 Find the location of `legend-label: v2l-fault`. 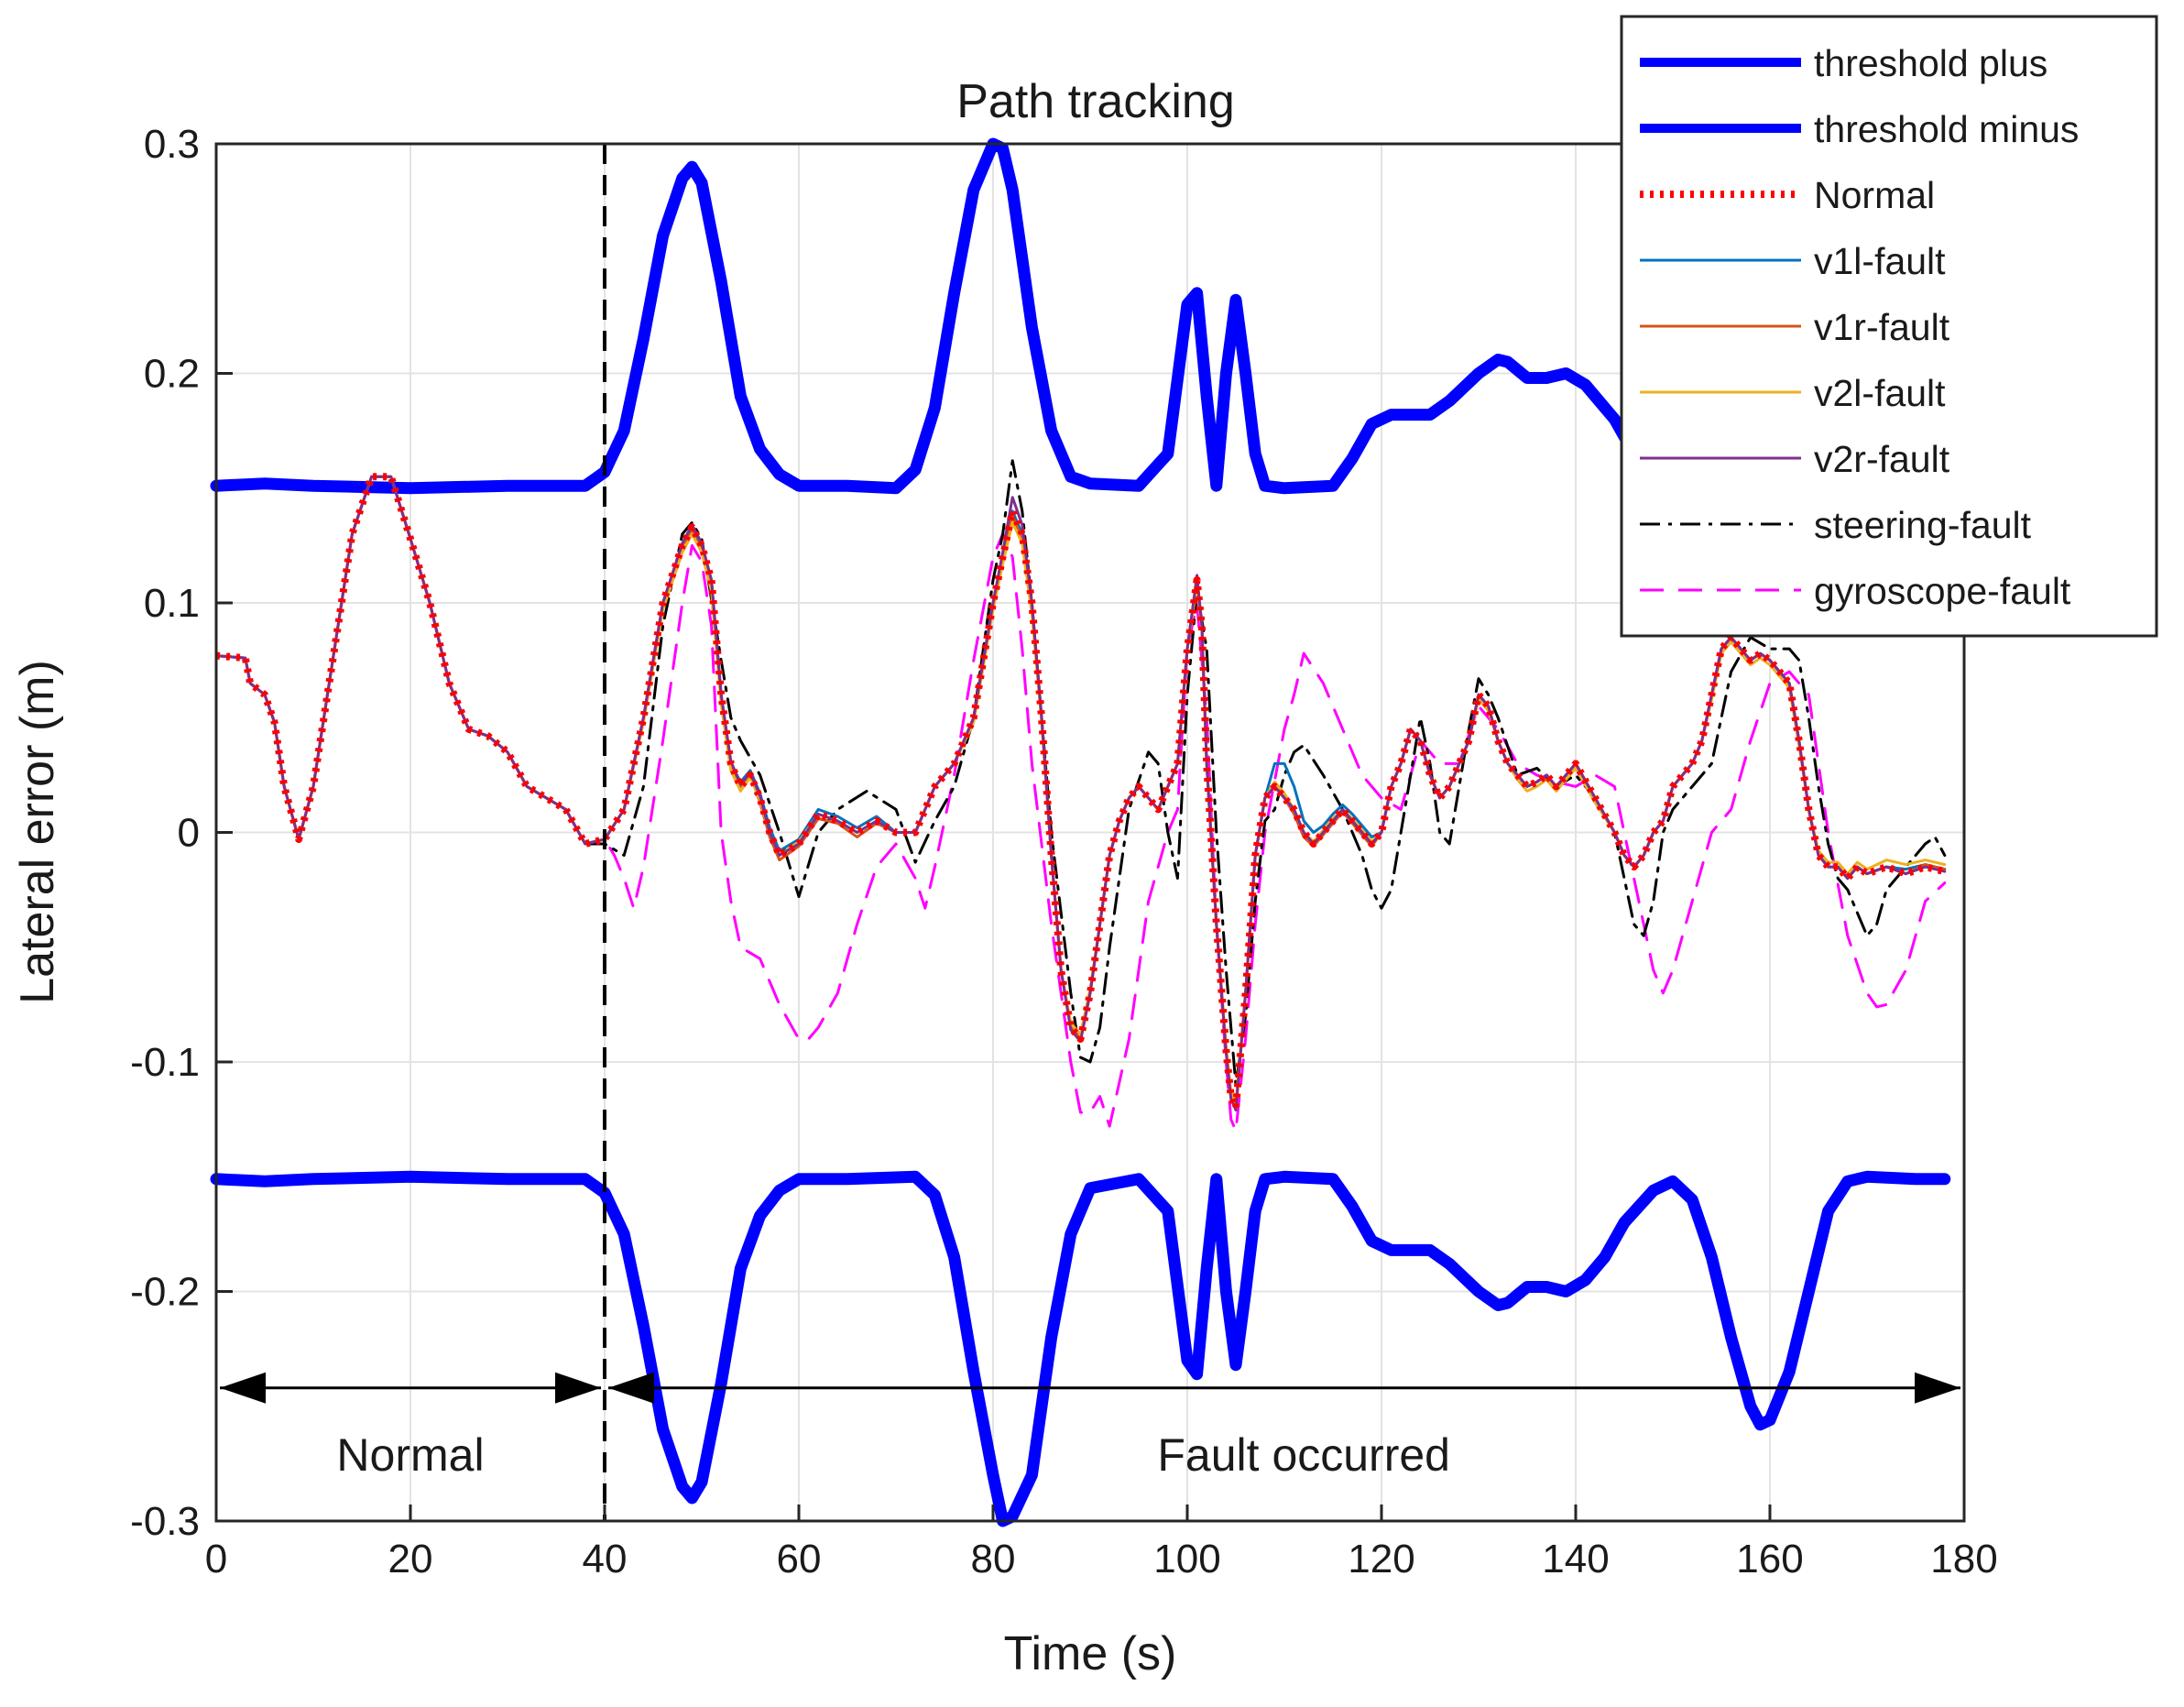

legend-label: v2l-fault is located at coordinates (1880, 393).